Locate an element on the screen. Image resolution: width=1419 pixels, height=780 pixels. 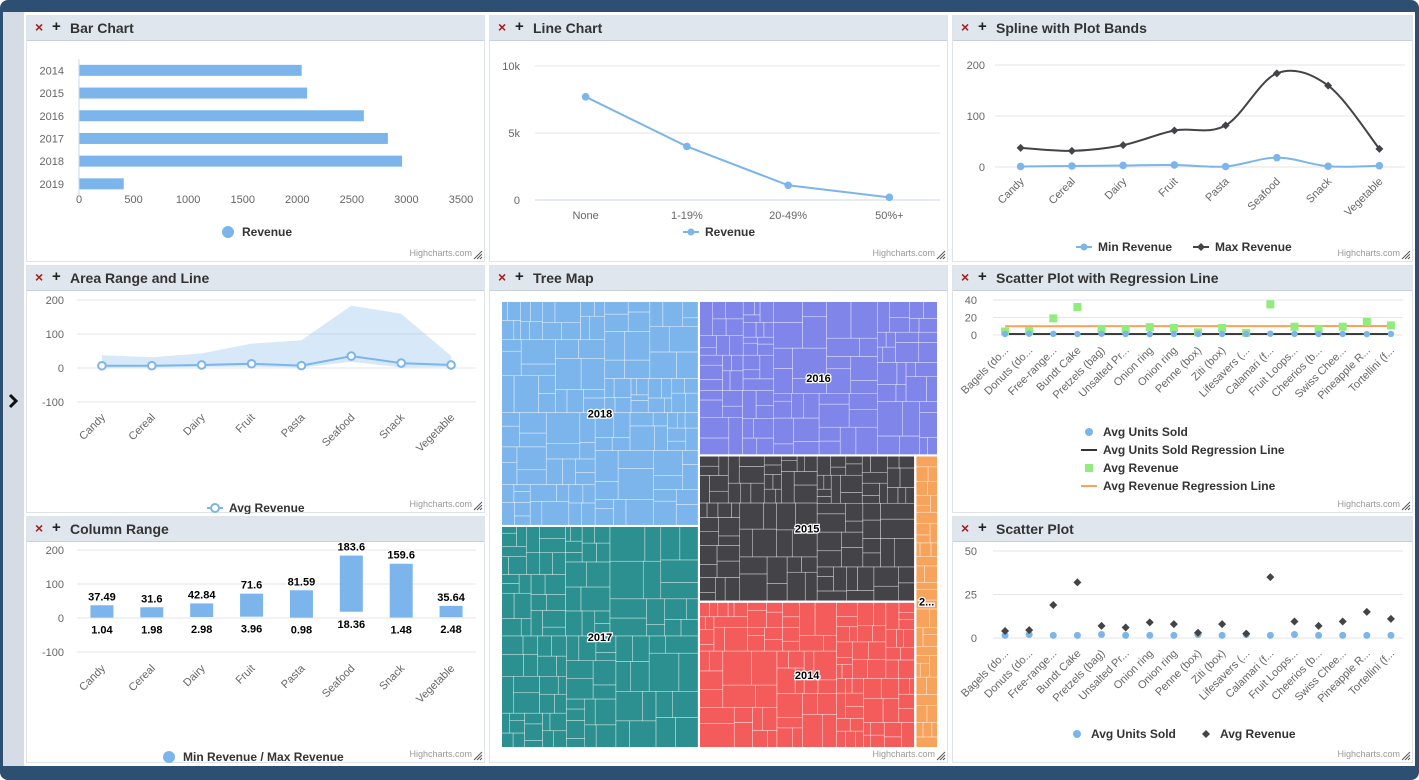
data-label-high: 31.6 is located at coordinates (151, 599).